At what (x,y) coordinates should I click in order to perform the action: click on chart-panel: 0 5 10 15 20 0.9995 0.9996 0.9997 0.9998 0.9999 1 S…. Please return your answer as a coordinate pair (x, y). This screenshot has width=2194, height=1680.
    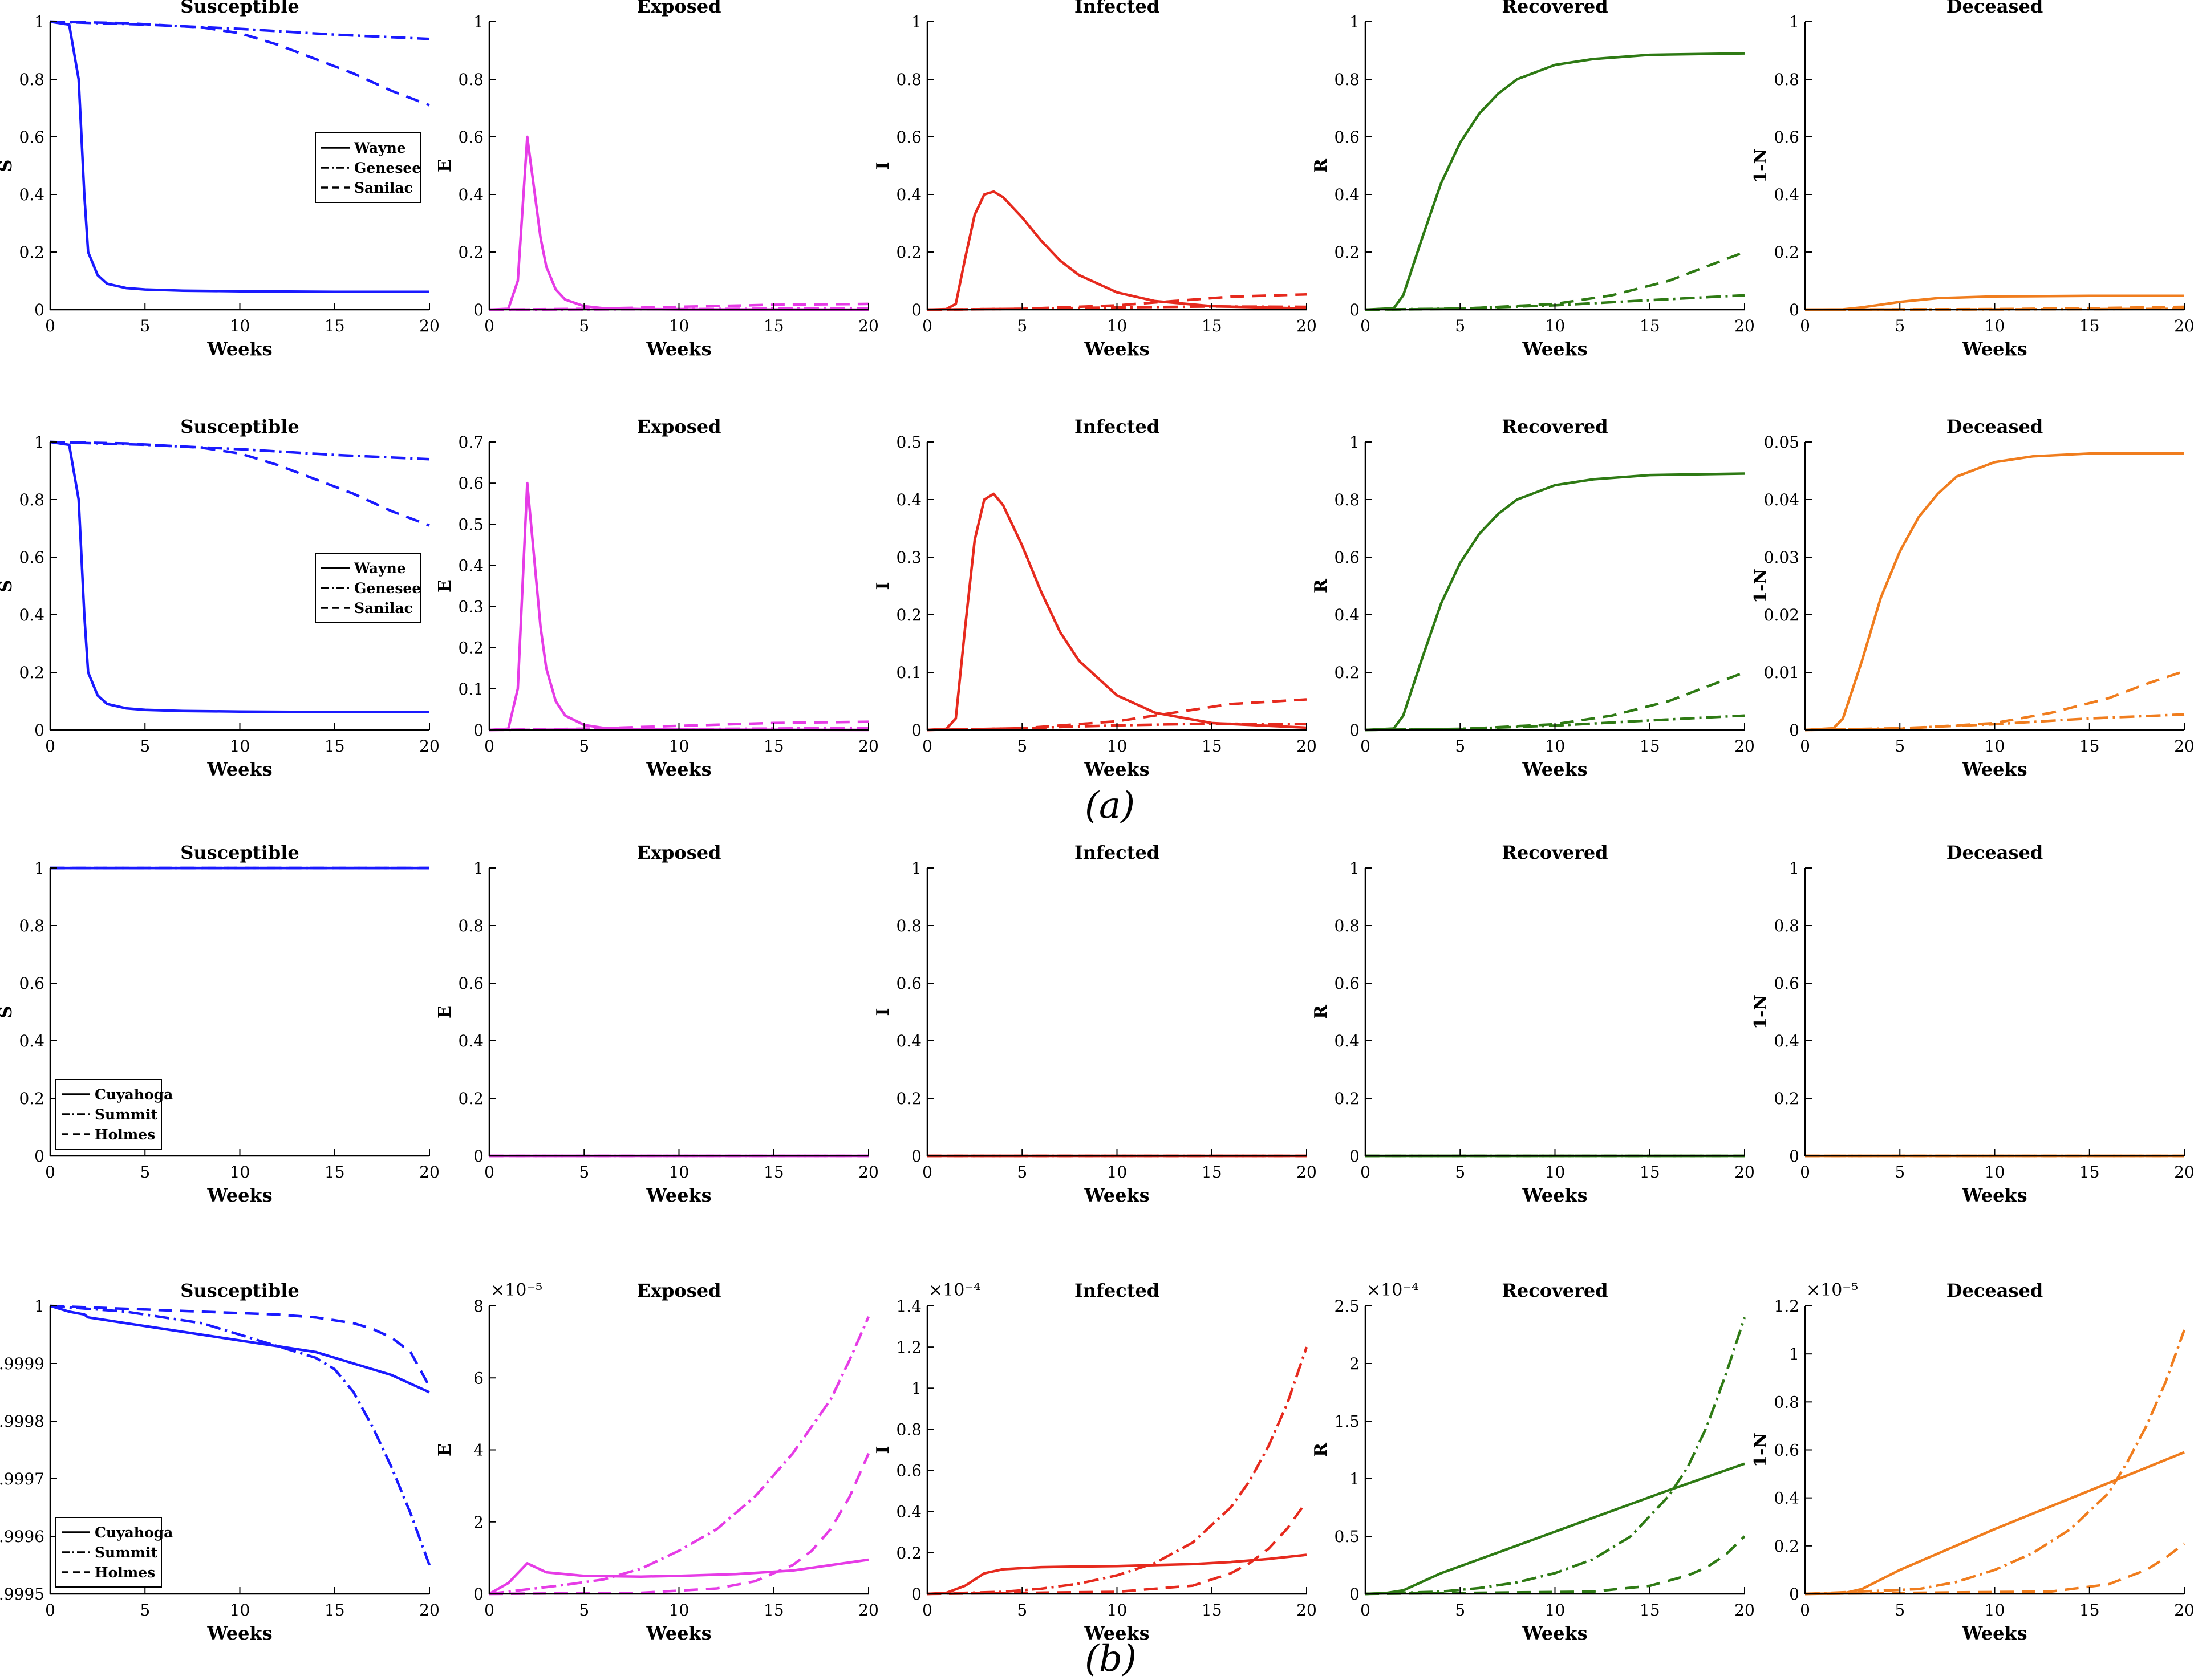
    Looking at the image, I should click on (220, 1462).